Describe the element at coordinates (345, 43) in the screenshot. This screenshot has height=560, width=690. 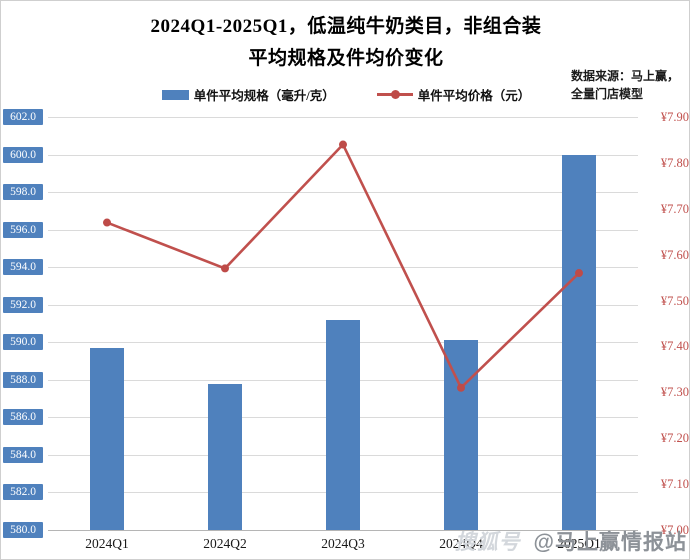
I see `chart-title: 2024Q1-2025Q1，低温纯牛奶类目，非组合装 平均规格及件均价变化` at that location.